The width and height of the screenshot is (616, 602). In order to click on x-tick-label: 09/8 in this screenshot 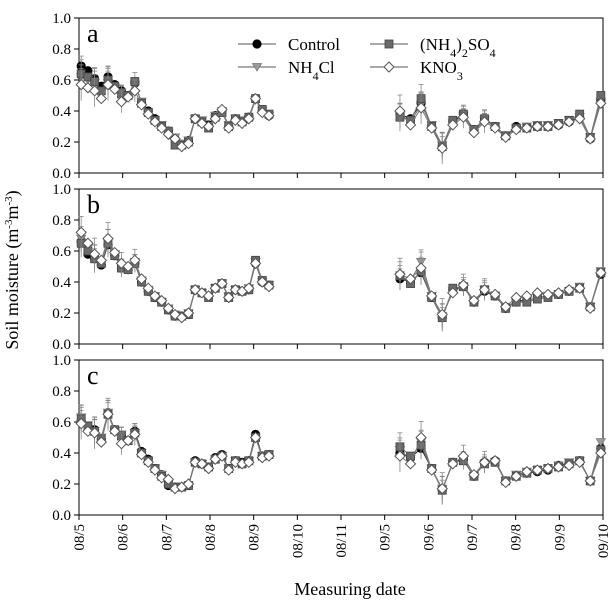, I will do `click(517, 537)`.